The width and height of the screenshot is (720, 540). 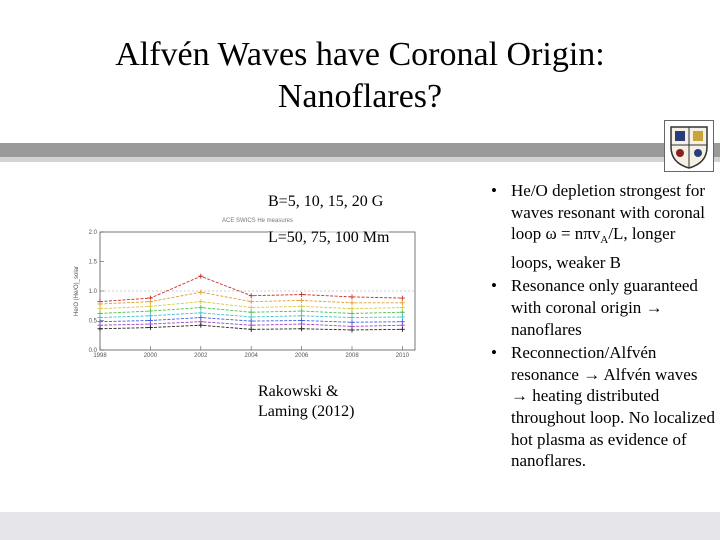 I want to click on figure-citation: Rakowski & Laming (2012), so click(x=328, y=402).